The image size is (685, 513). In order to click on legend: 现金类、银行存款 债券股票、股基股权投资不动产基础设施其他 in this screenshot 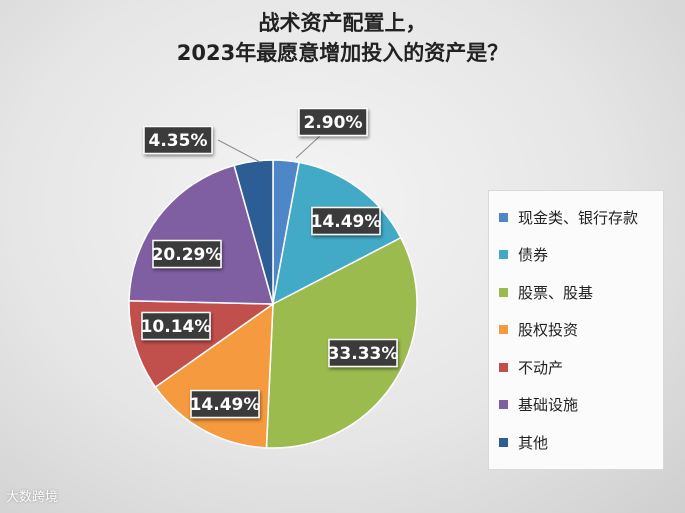, I will do `click(576, 330)`.